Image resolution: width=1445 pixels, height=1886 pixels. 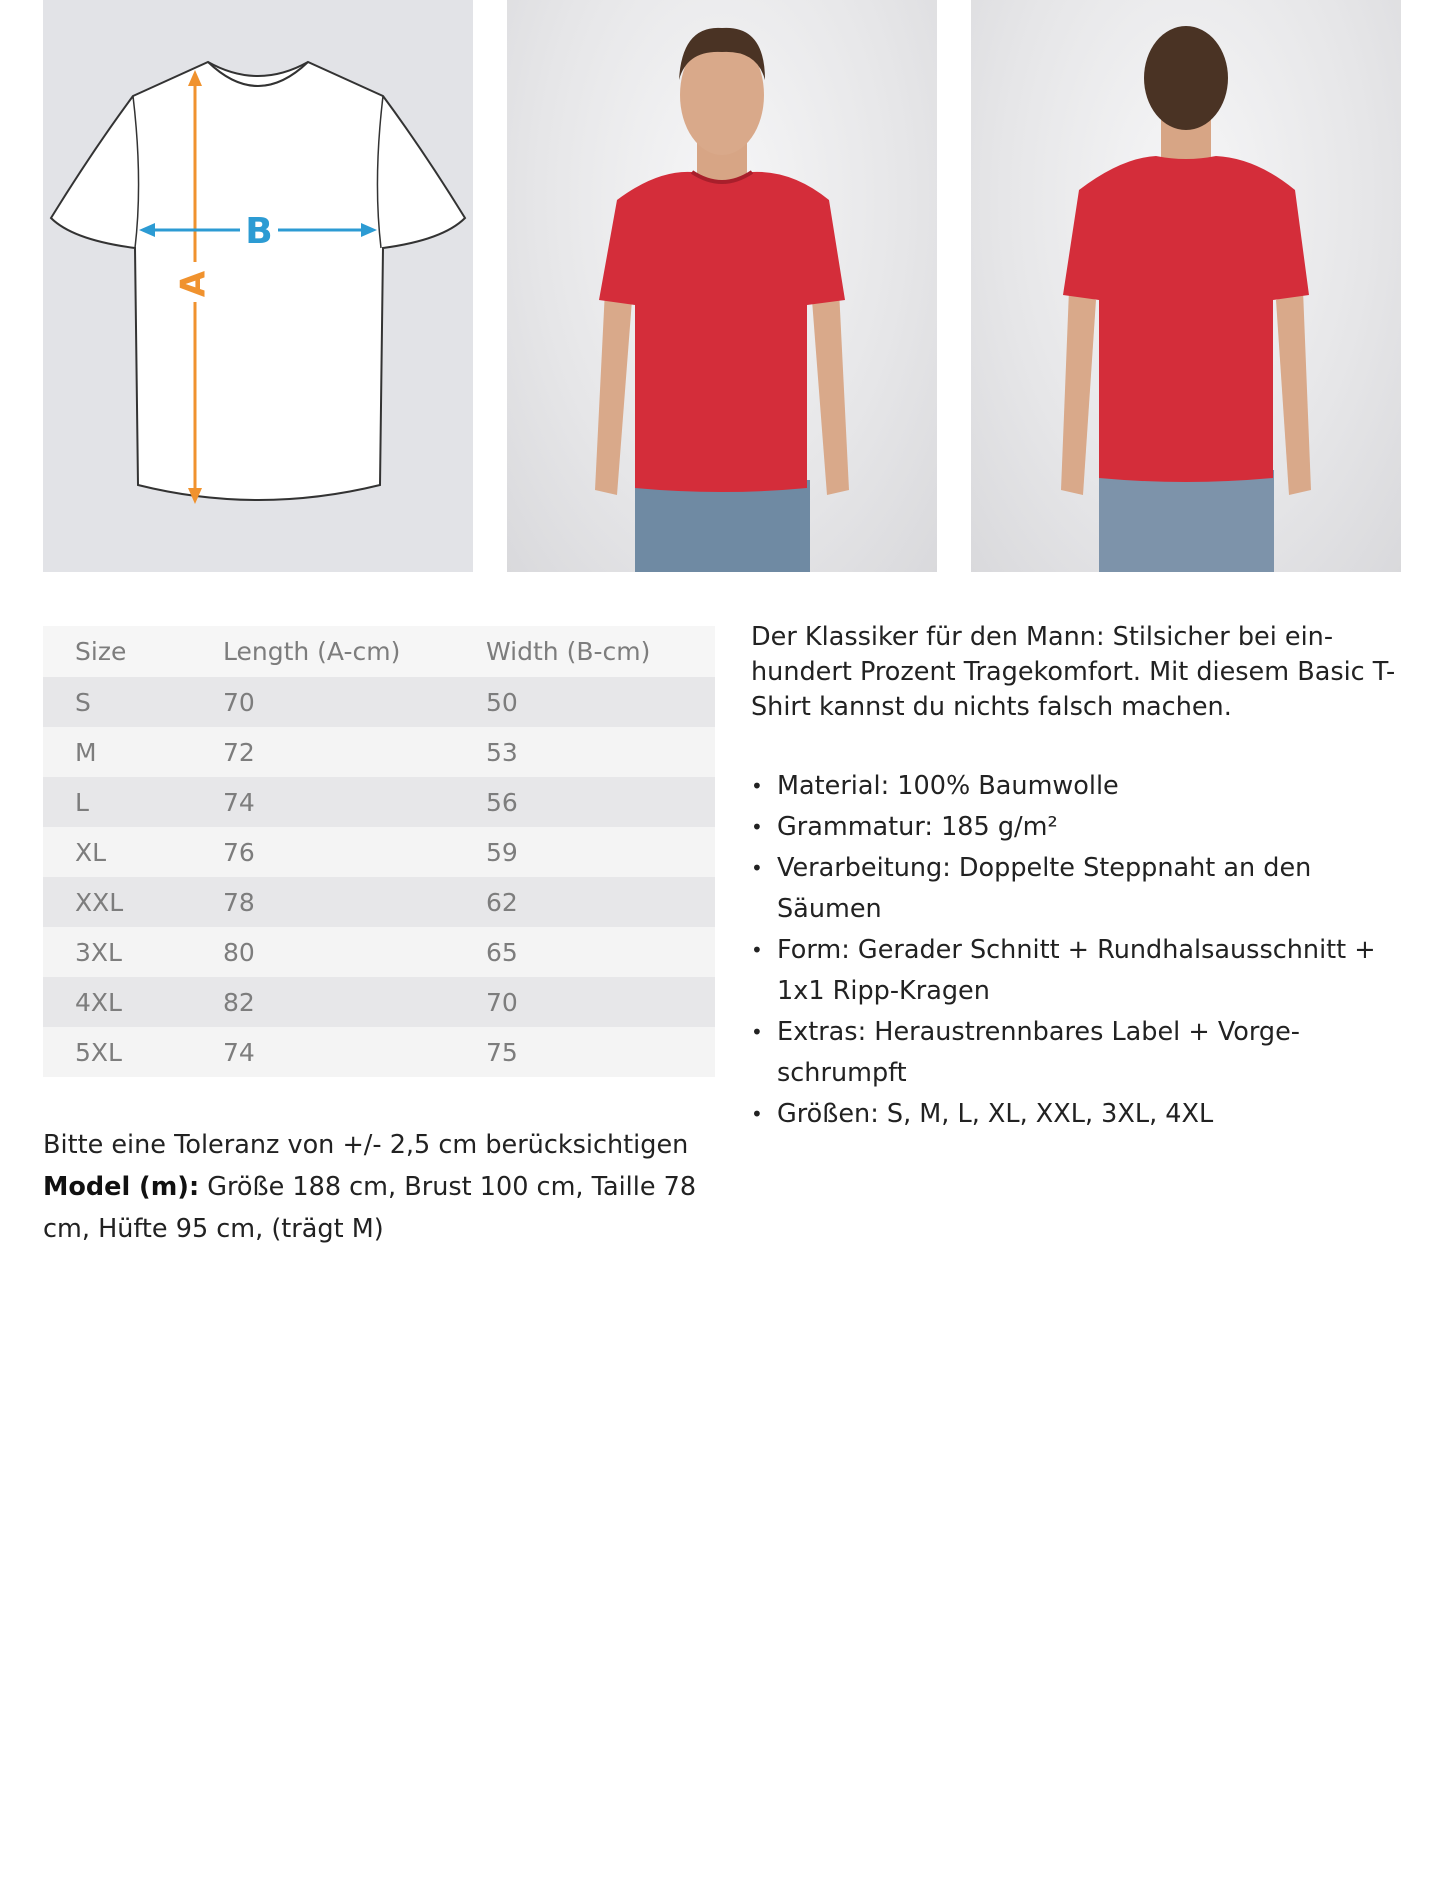 What do you see at coordinates (133, 902) in the screenshot?
I see `size-cell: XXL` at bounding box center [133, 902].